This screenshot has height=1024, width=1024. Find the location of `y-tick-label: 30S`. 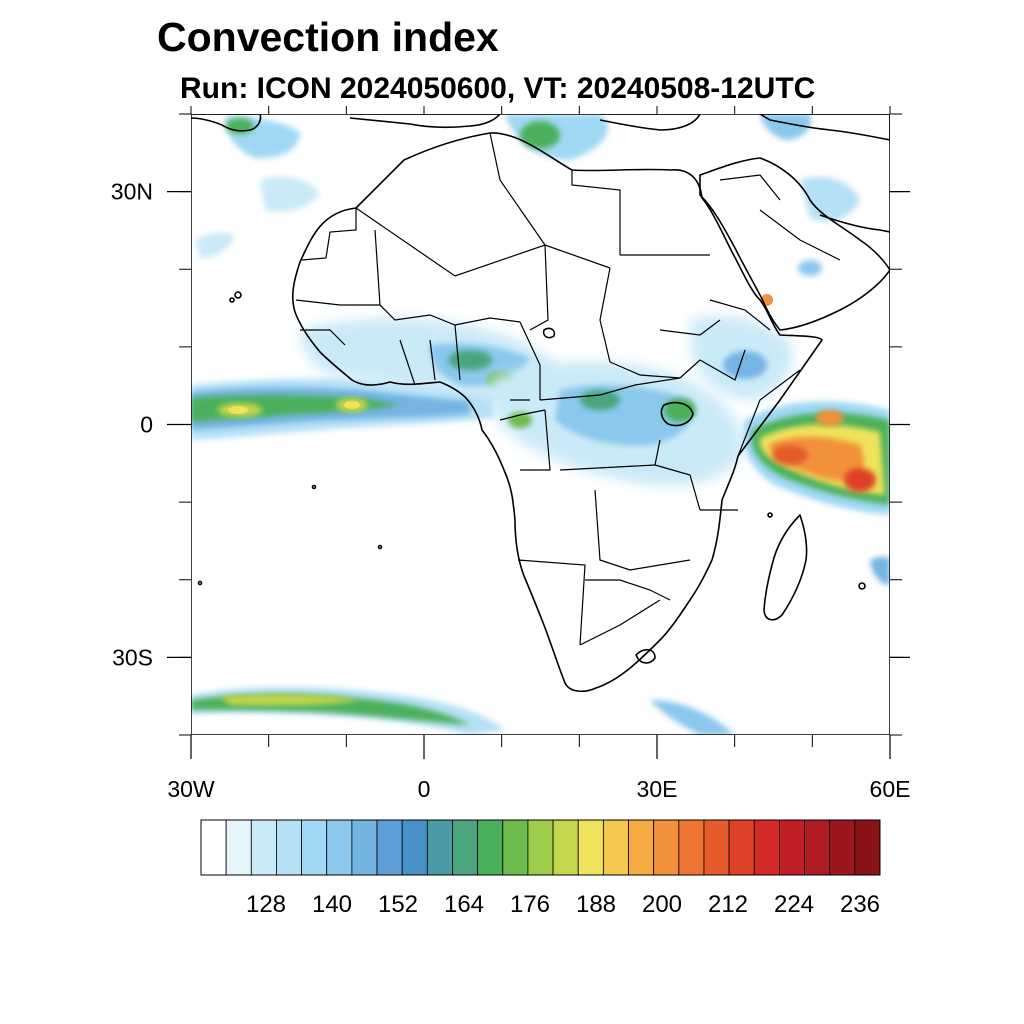

y-tick-label: 30S is located at coordinates (132, 657).